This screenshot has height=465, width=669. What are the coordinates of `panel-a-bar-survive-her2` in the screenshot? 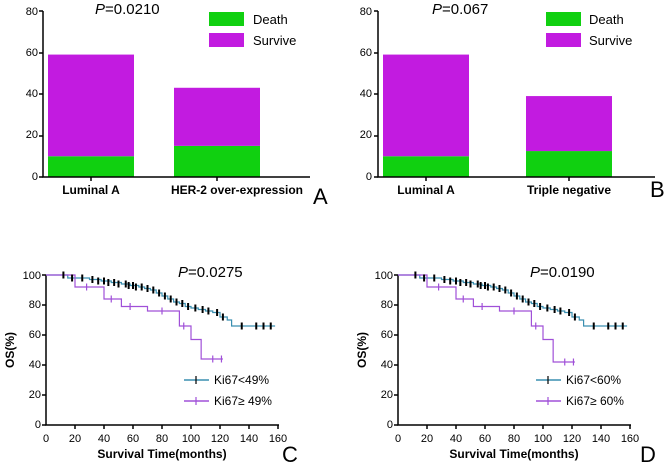 It's located at (217, 116).